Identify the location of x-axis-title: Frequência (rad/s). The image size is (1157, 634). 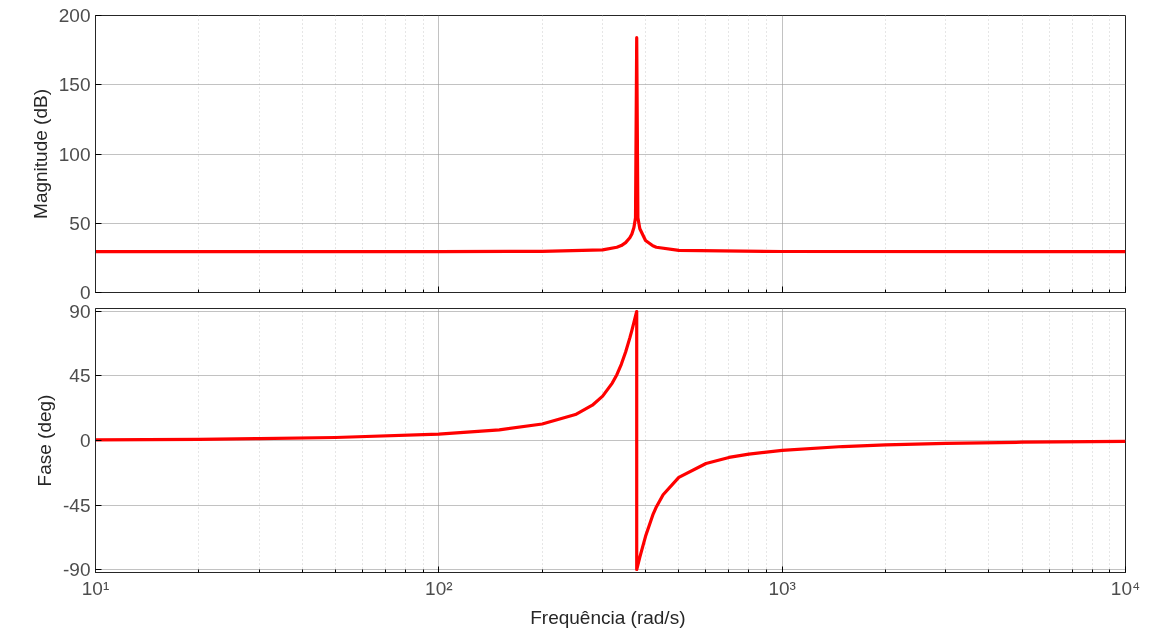
(608, 617).